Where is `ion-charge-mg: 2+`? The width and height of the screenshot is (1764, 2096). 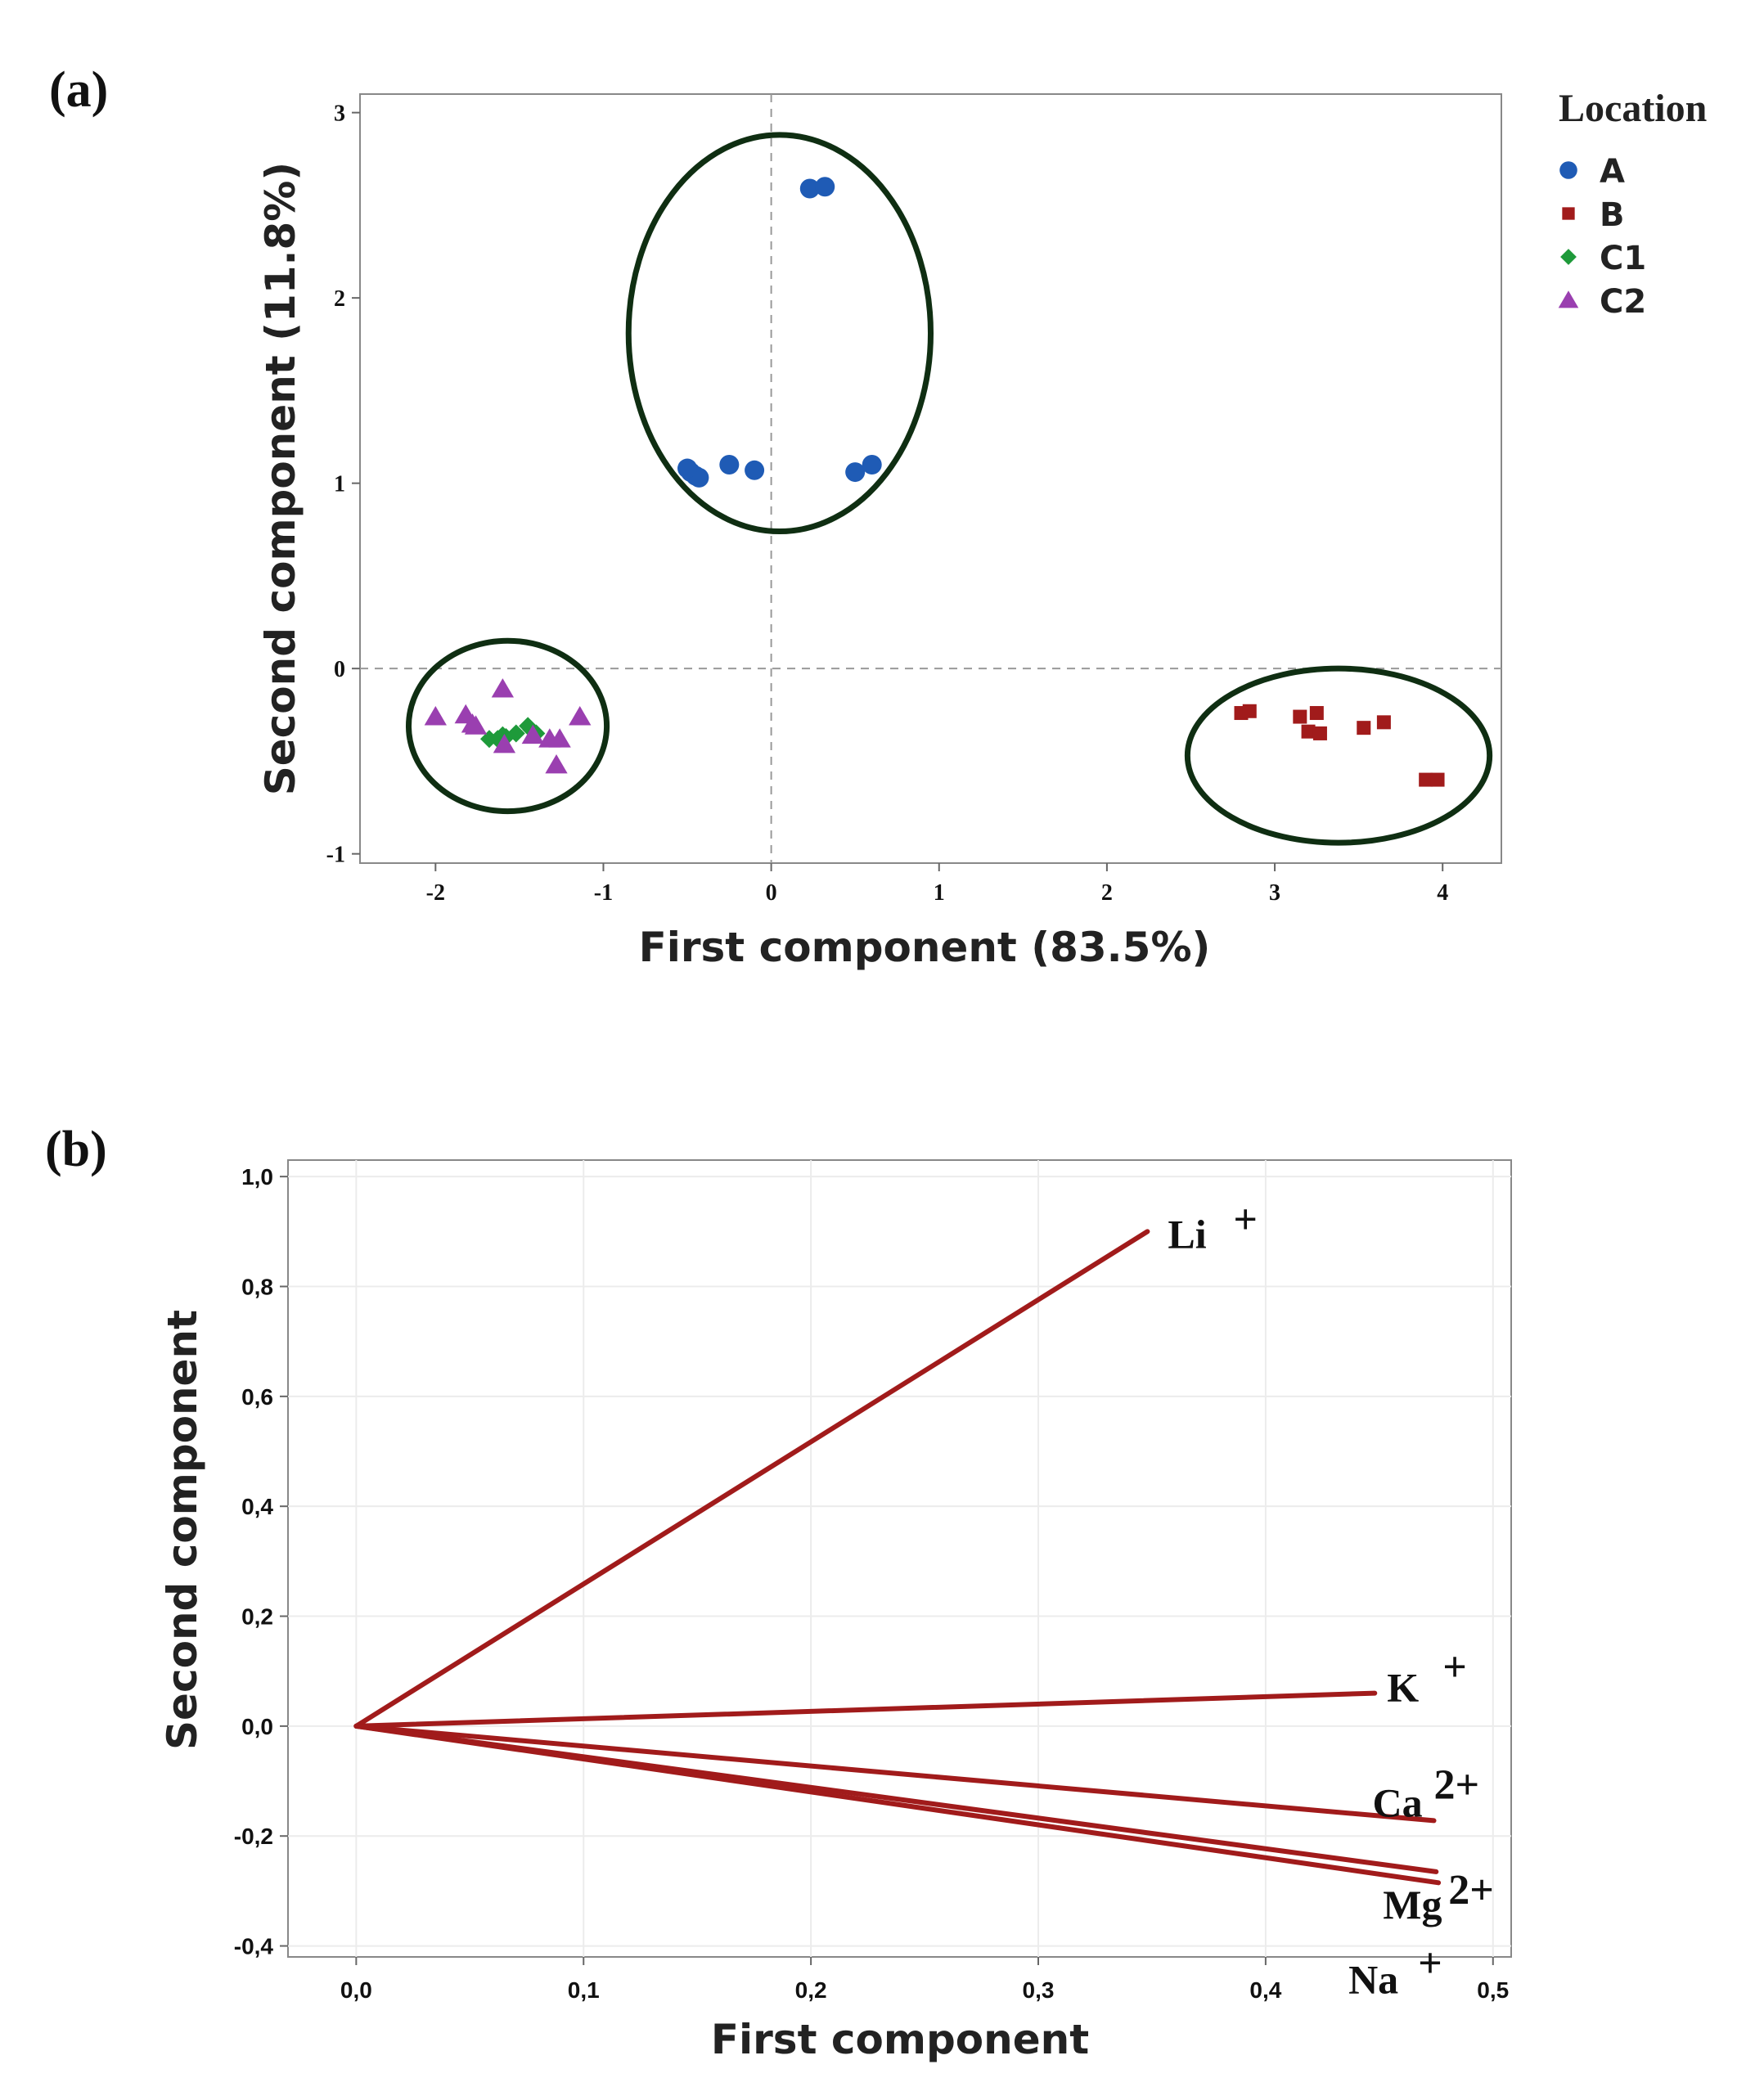 ion-charge-mg: 2+ is located at coordinates (1471, 1890).